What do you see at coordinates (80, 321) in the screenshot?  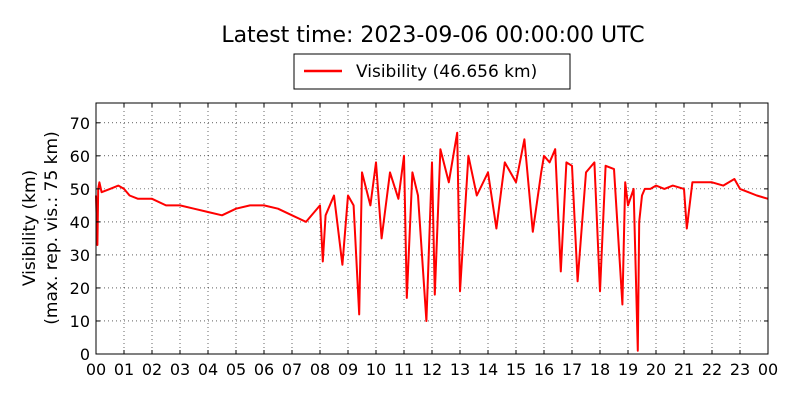 I see `y-tick-label: 10` at bounding box center [80, 321].